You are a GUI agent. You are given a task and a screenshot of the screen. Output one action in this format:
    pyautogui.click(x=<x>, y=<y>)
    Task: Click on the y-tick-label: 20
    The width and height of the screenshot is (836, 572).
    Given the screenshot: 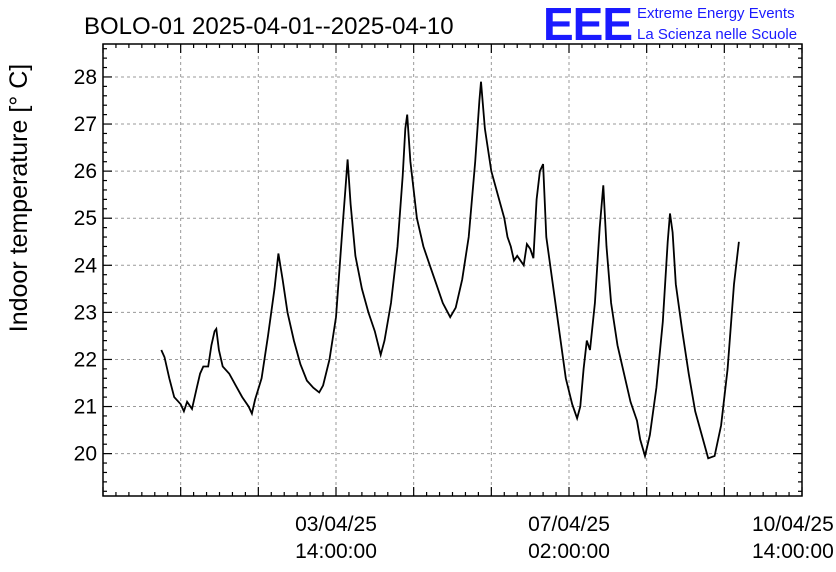 What is the action you would take?
    pyautogui.click(x=85, y=454)
    